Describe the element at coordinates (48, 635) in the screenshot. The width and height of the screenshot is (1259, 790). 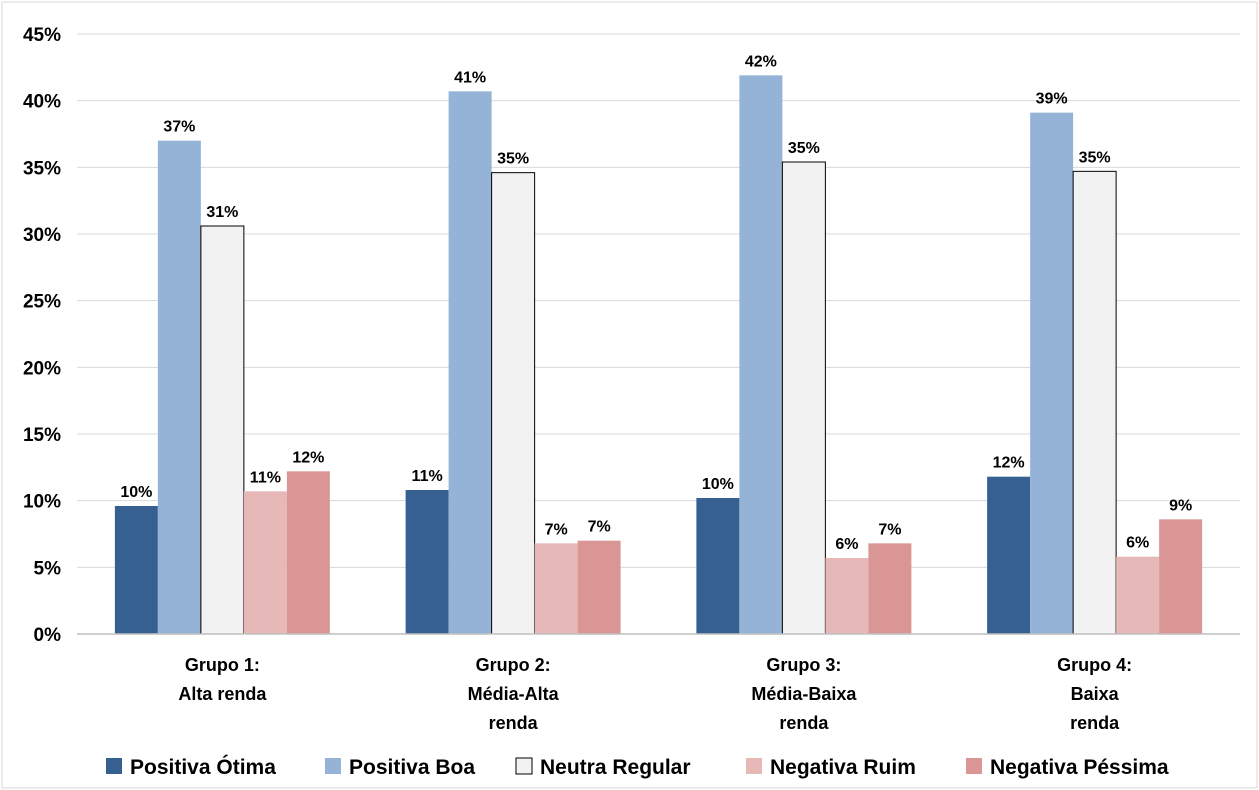
I see `y-tick-label: 0%` at that location.